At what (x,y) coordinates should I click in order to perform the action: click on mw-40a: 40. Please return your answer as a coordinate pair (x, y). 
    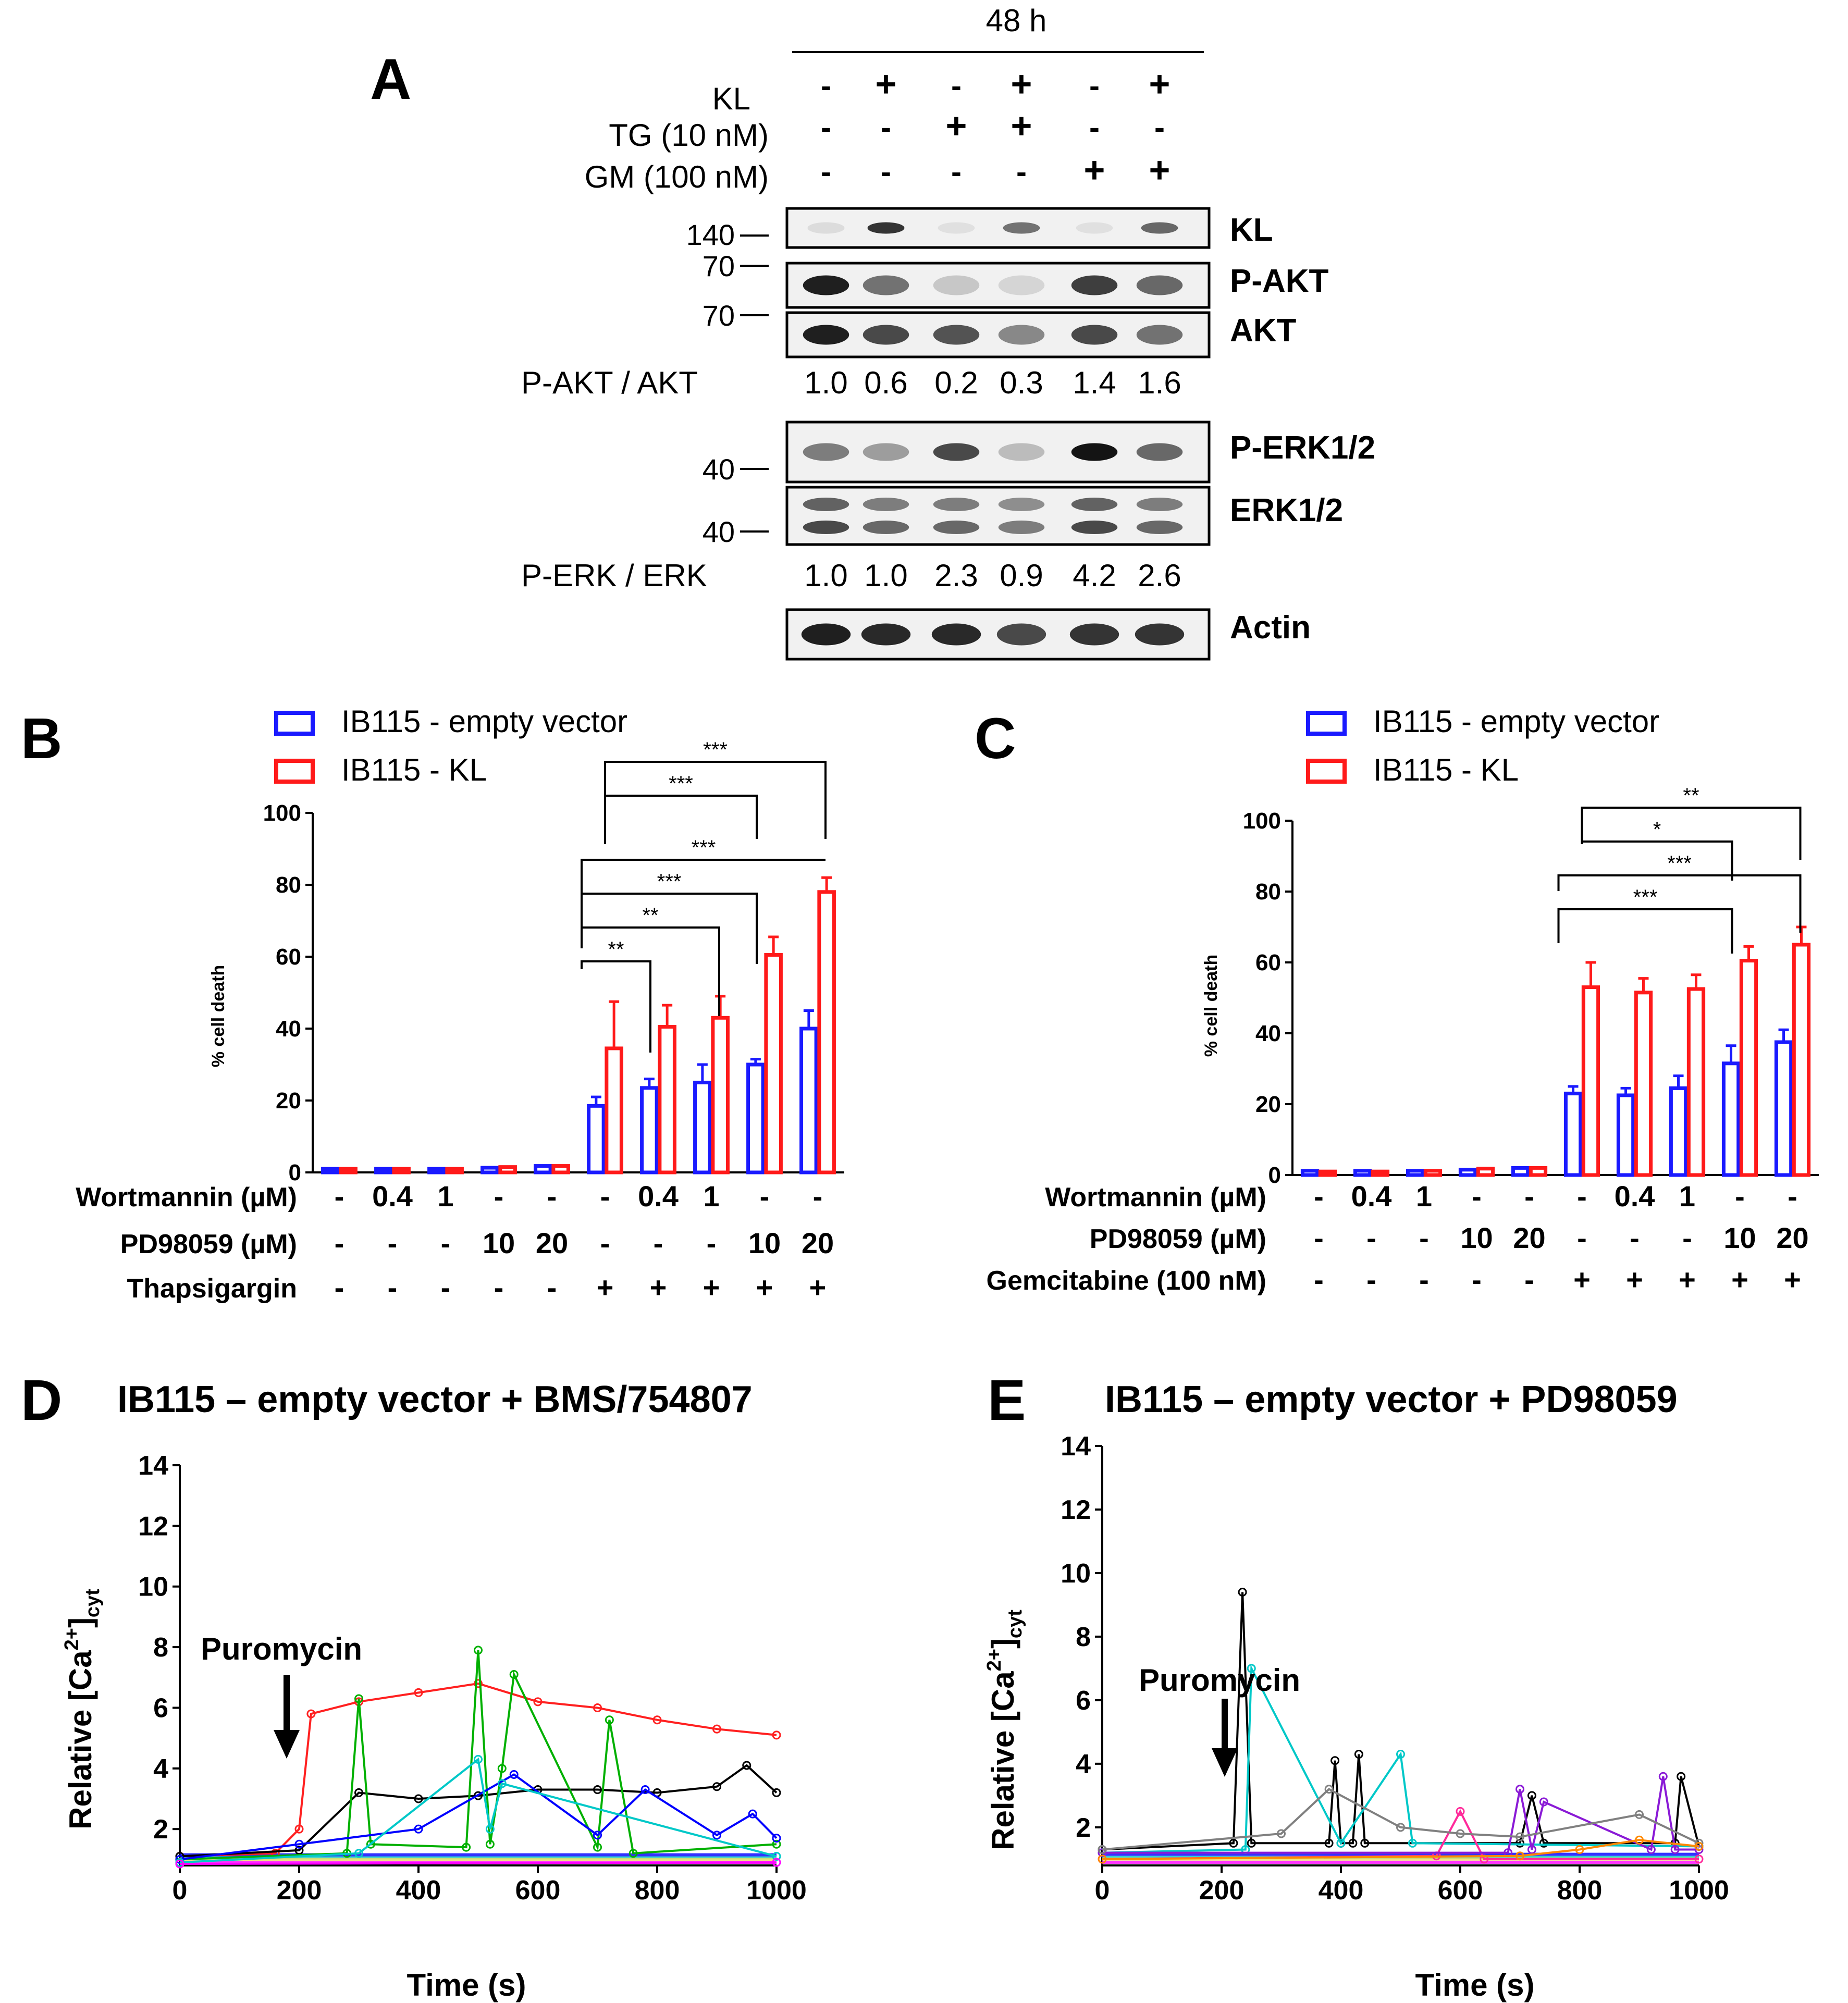
    Looking at the image, I should click on (719, 469).